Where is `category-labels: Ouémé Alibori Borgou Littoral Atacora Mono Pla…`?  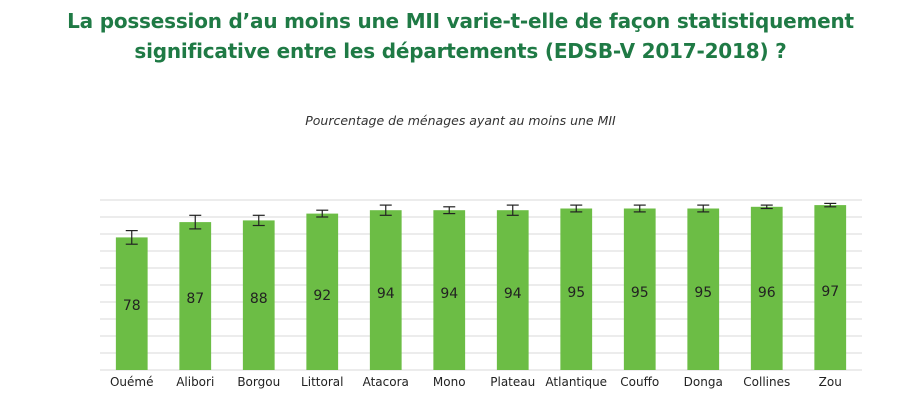
category-labels: Ouémé Alibori Borgou Littoral Atacora Mono Pla… is located at coordinates (476, 382).